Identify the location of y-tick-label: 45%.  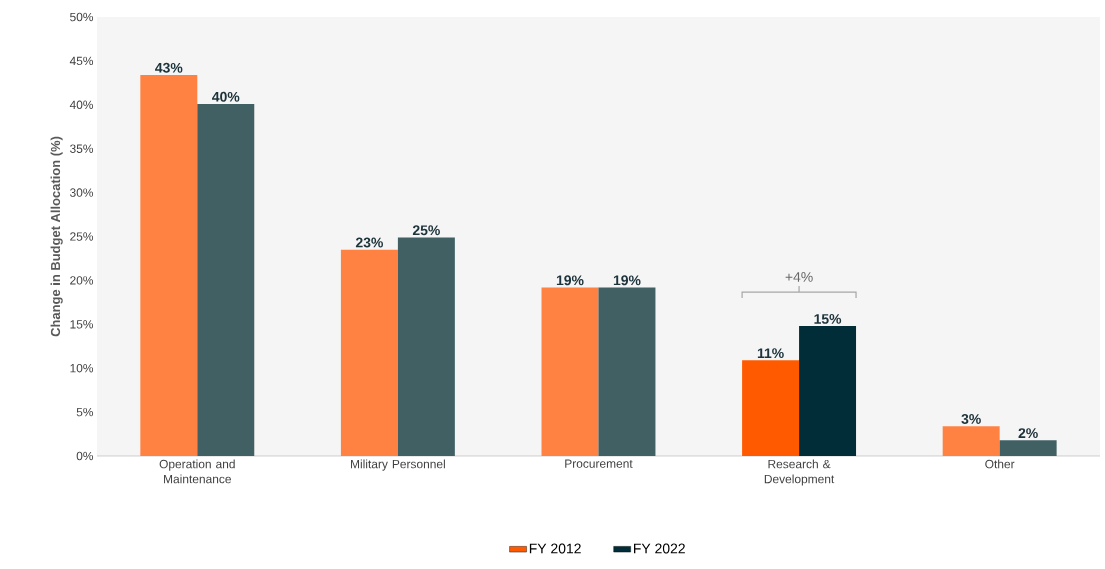
(81, 61).